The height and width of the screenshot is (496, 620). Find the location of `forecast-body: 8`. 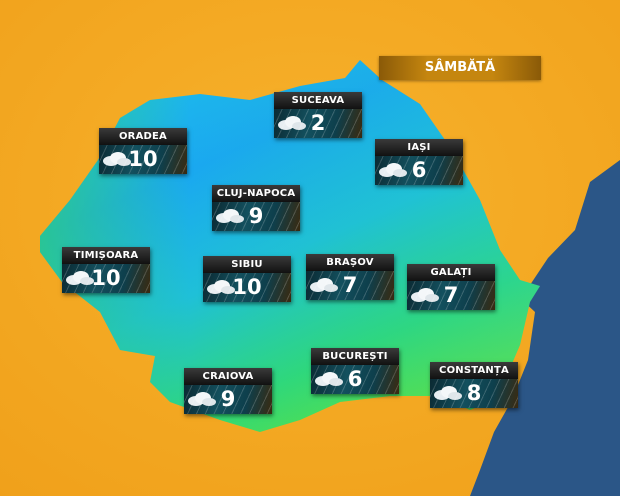

forecast-body: 8 is located at coordinates (474, 393).